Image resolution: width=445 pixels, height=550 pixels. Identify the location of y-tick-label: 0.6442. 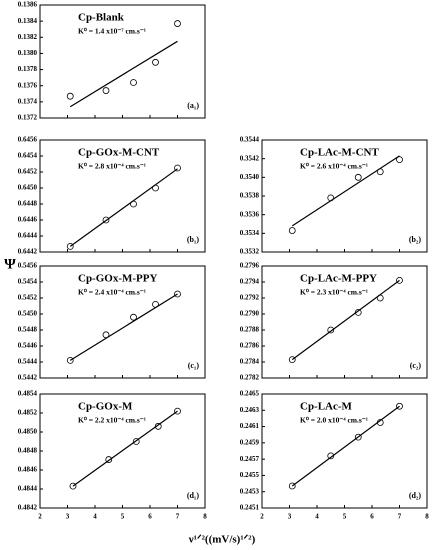
(28, 252).